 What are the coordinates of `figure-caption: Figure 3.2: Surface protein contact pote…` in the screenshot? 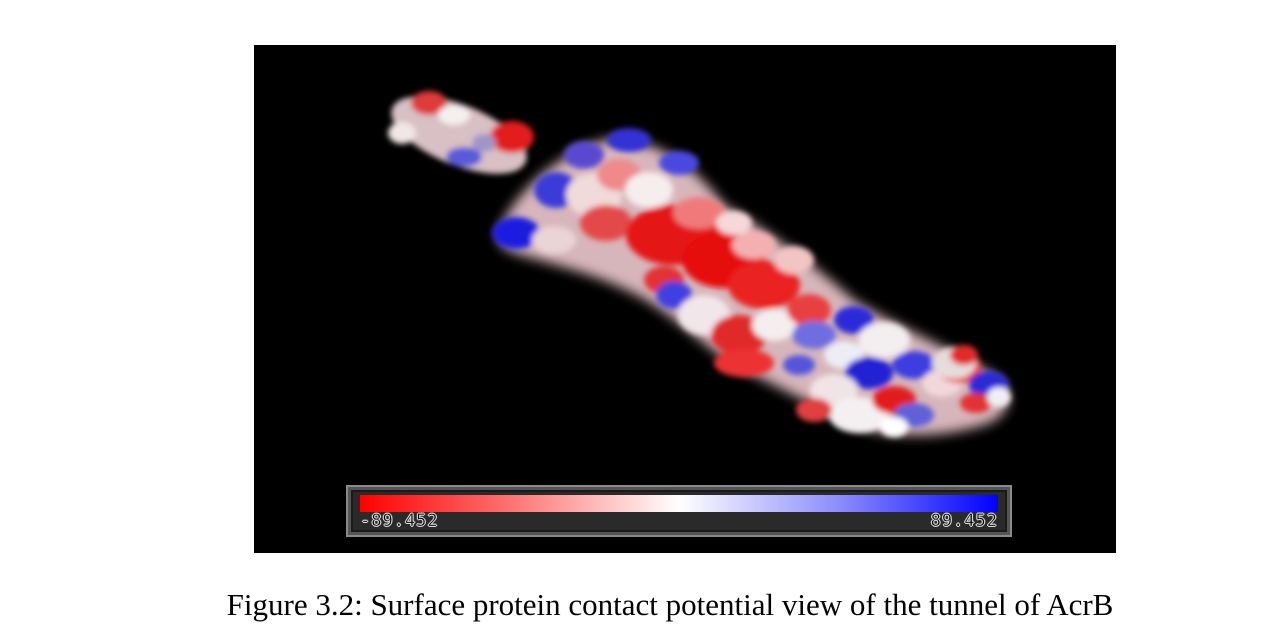 It's located at (670, 604).